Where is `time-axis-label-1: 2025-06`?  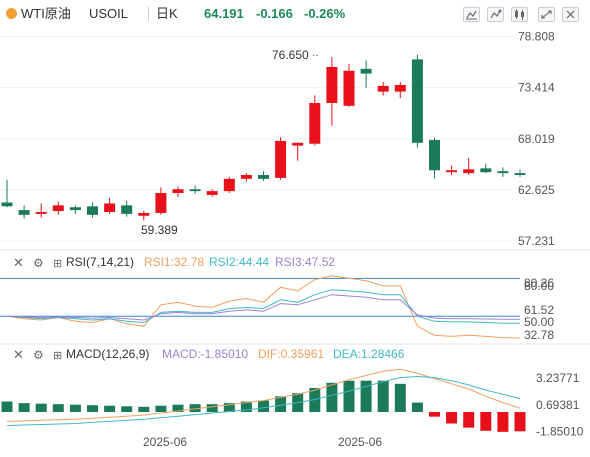 time-axis-label-1: 2025-06 is located at coordinates (165, 442).